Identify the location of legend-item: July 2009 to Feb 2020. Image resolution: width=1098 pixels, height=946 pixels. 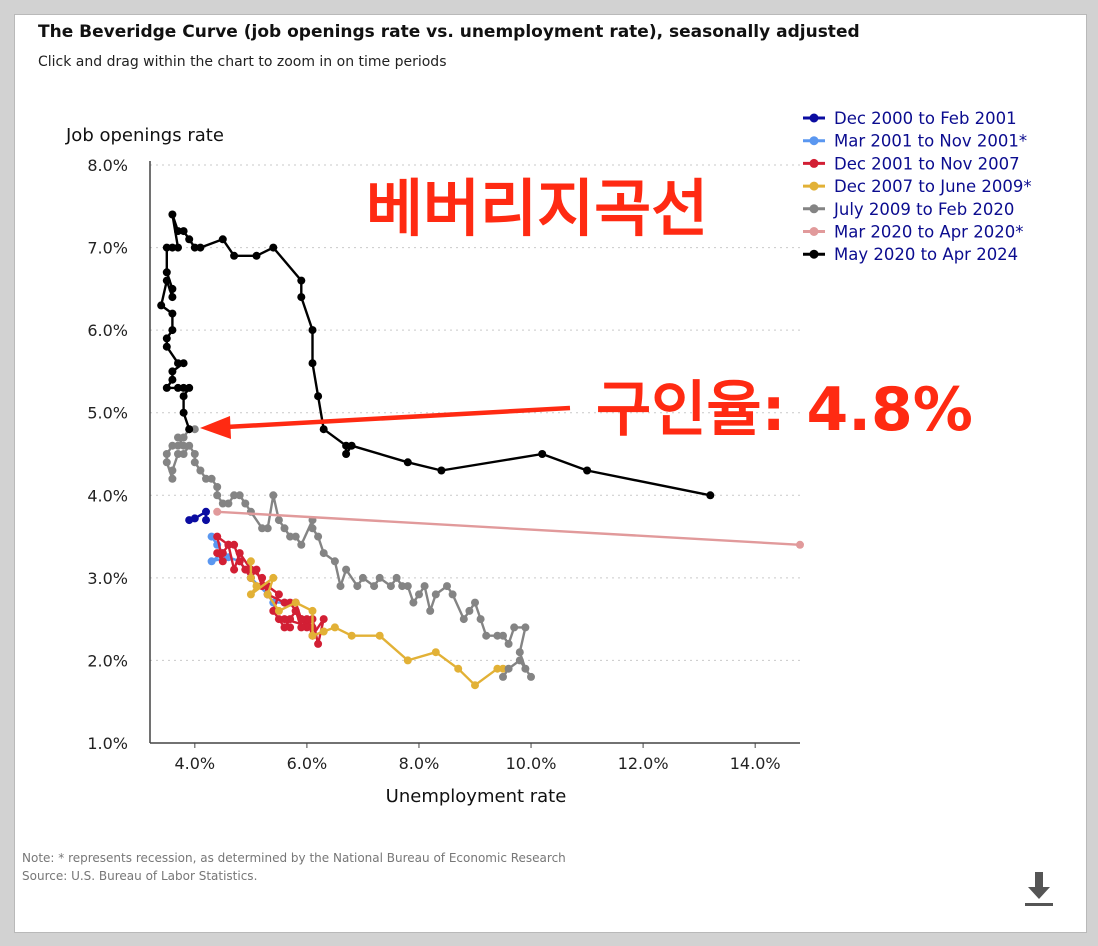
(908, 209).